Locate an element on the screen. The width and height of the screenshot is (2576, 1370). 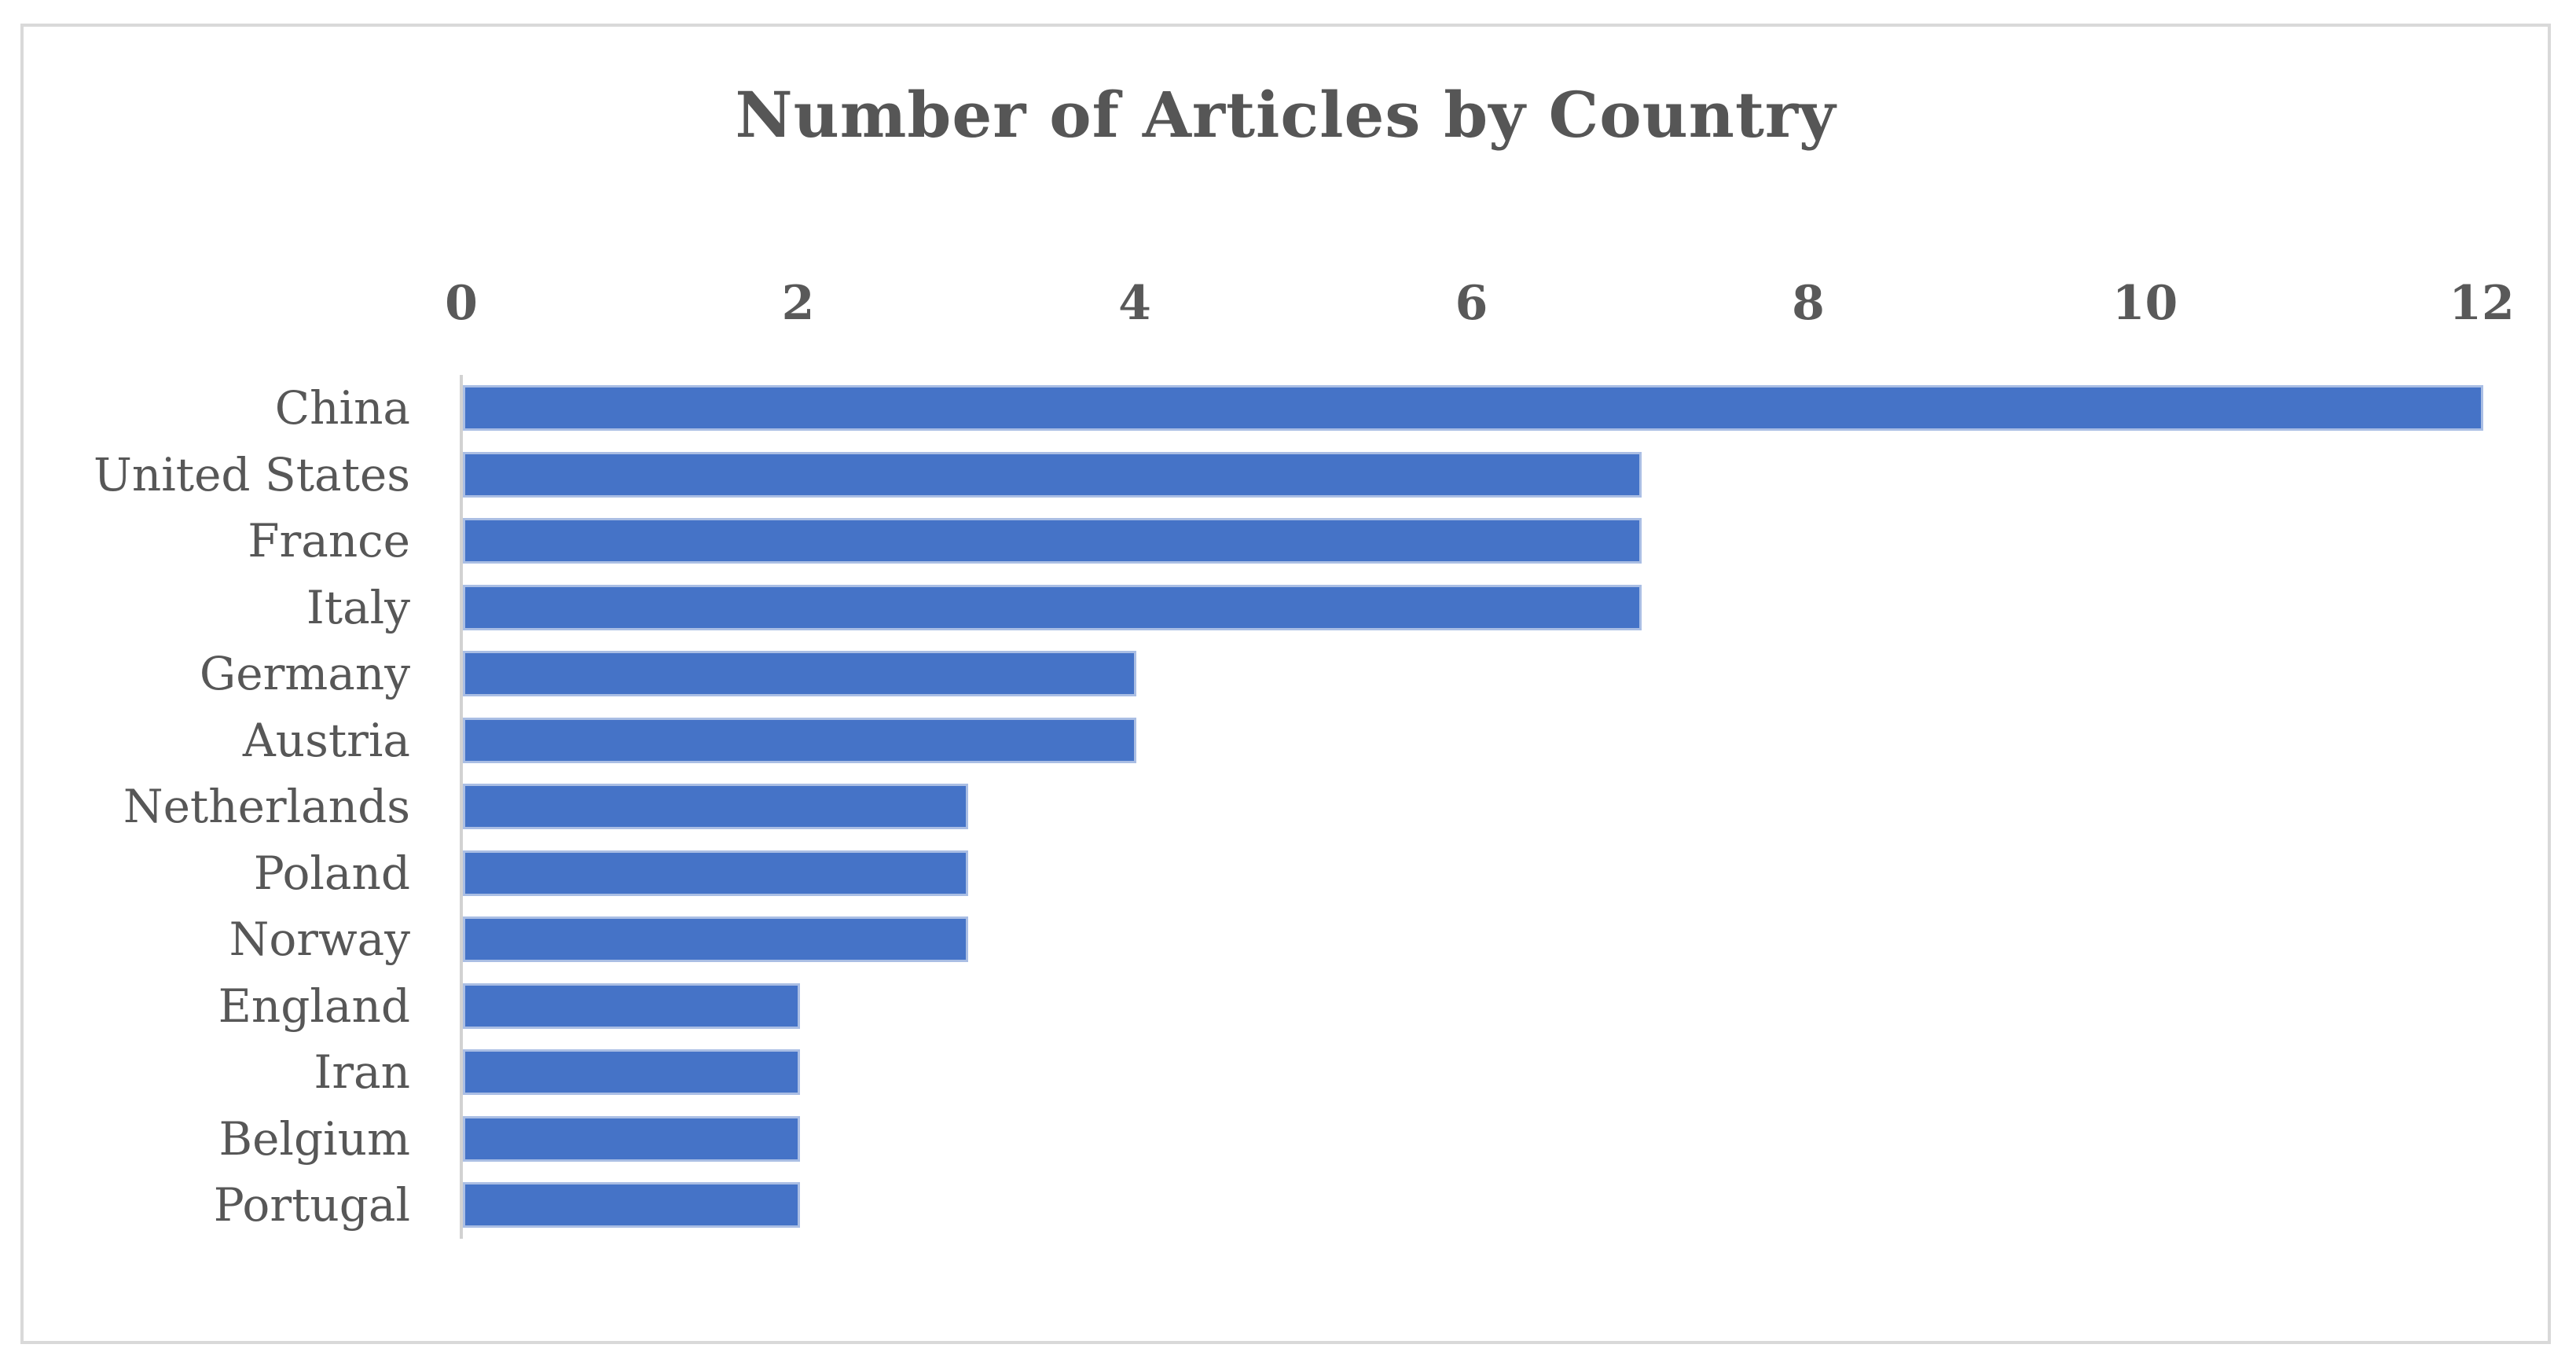
bar-iran is located at coordinates (631, 1073).